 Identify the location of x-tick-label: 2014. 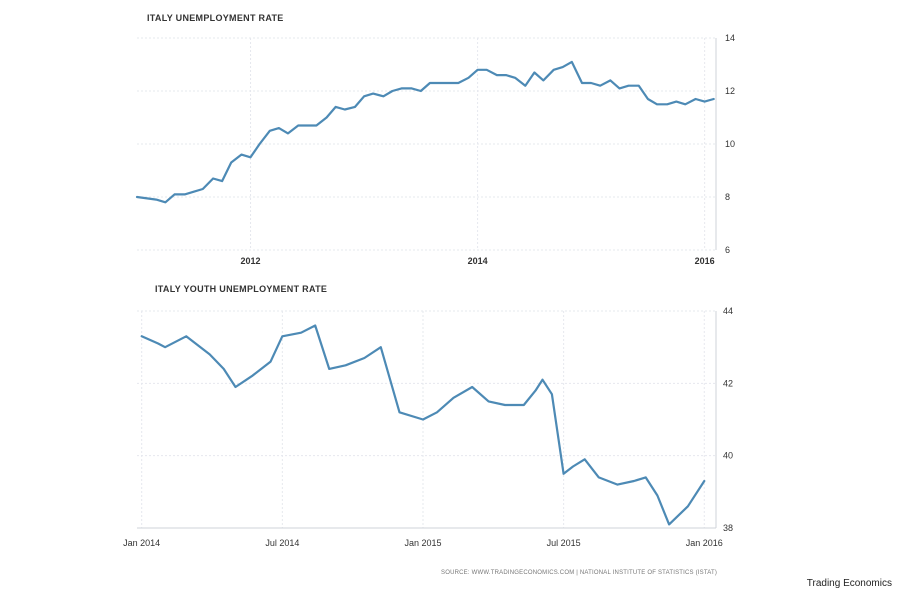
(478, 261).